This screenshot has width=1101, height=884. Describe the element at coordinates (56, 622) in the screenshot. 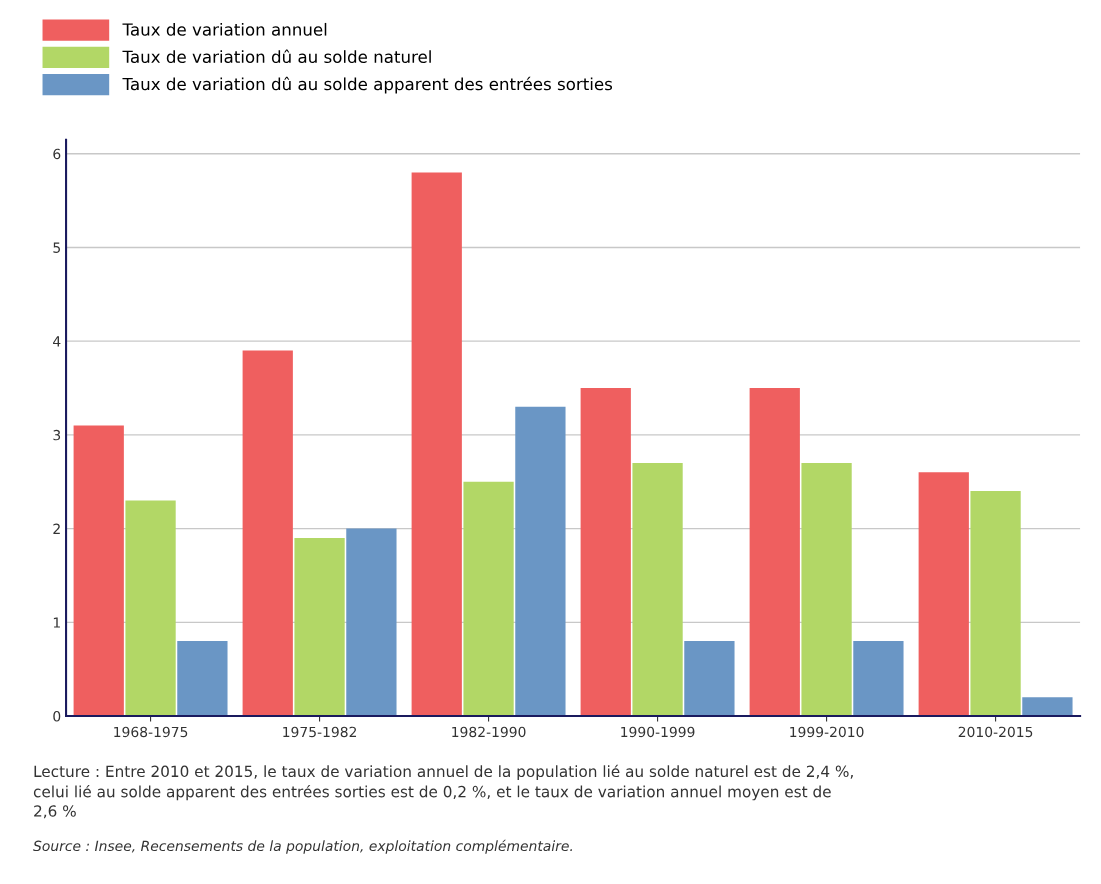

I see `y-tick-label: 1` at that location.